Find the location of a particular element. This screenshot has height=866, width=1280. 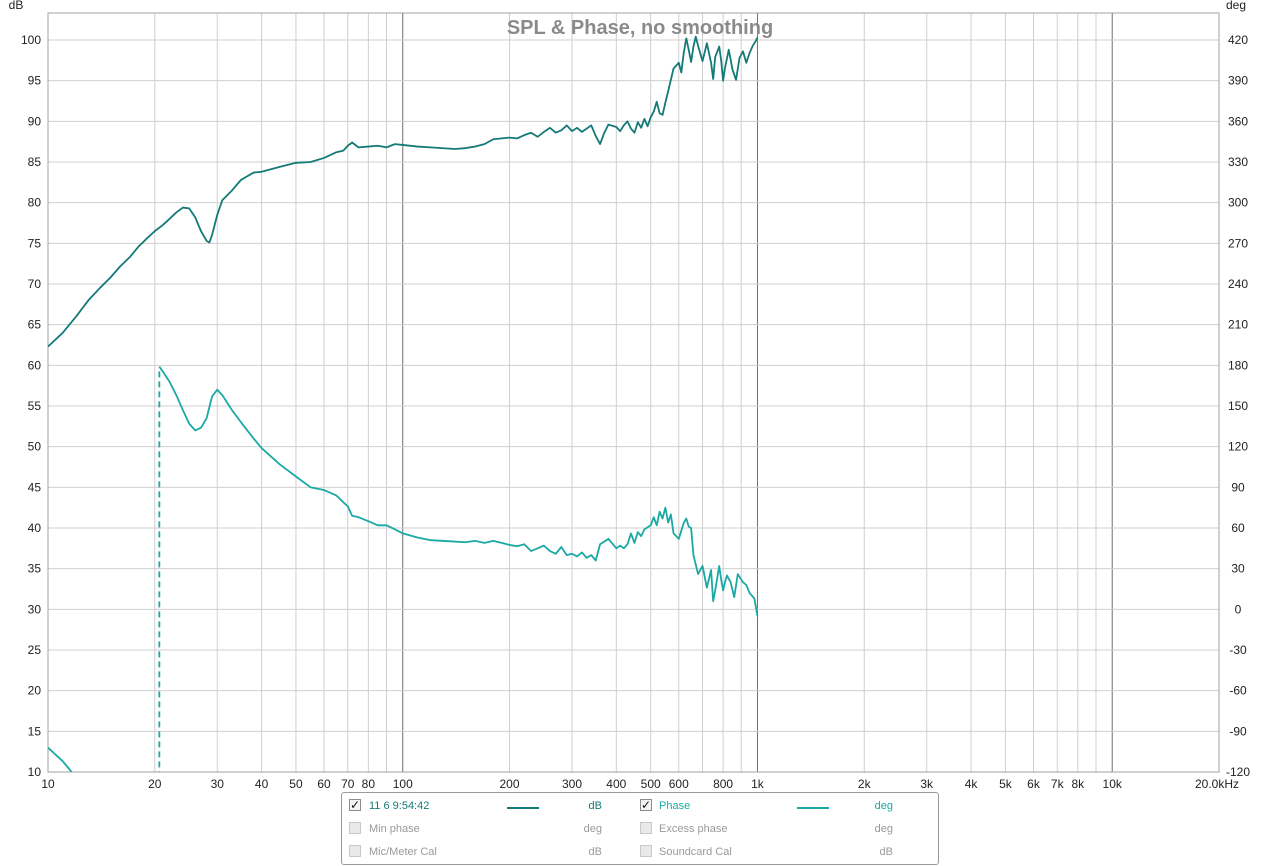

phase-checkbox: ✓ is located at coordinates (646, 805).